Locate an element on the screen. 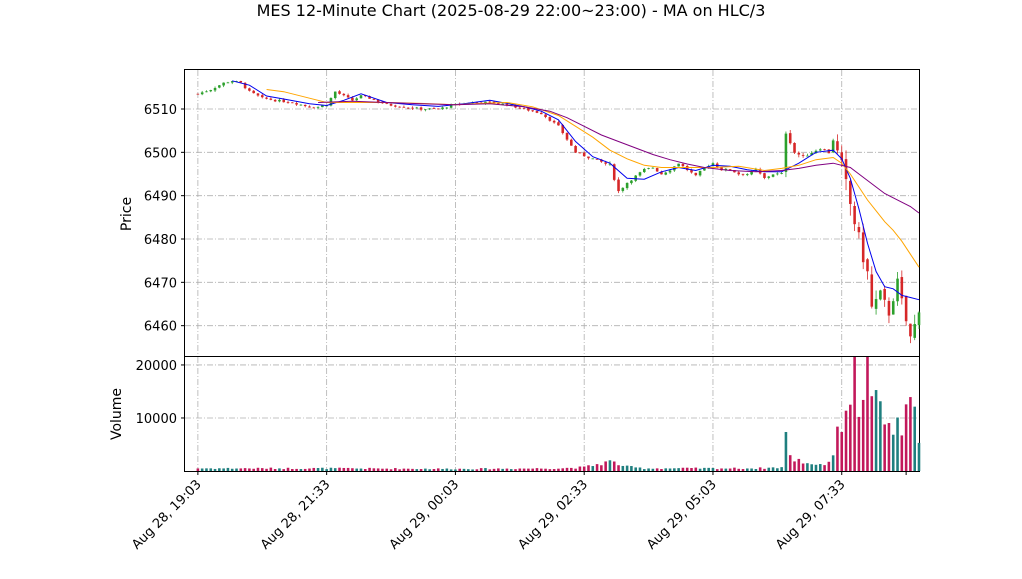  x-tick-label: Aug 28, 21:33 is located at coordinates (296, 515).